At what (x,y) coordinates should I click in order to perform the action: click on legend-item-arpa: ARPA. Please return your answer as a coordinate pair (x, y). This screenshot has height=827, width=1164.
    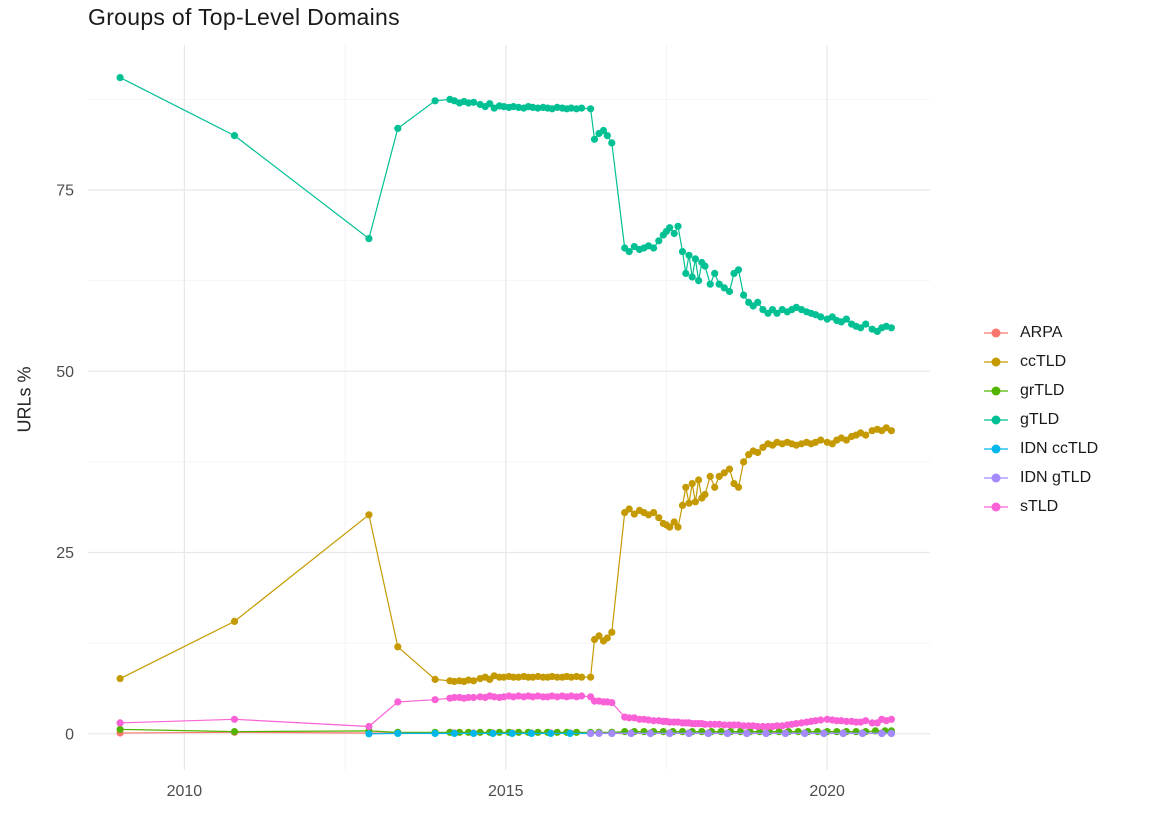
    Looking at the image, I should click on (1040, 332).